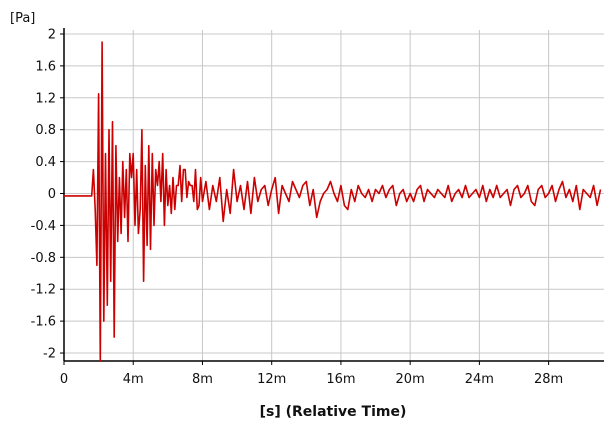  What do you see at coordinates (22, 18) in the screenshot?
I see `y-axis-unit-label: [Pa]` at bounding box center [22, 18].